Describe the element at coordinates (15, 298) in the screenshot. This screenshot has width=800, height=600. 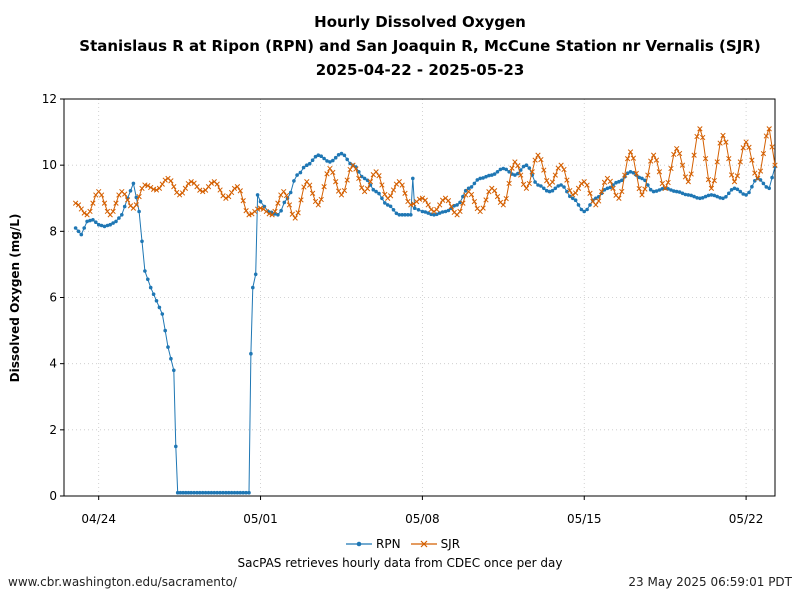
I see `y-axis-label: Dissolved Oxygen (mg/L)` at that location.